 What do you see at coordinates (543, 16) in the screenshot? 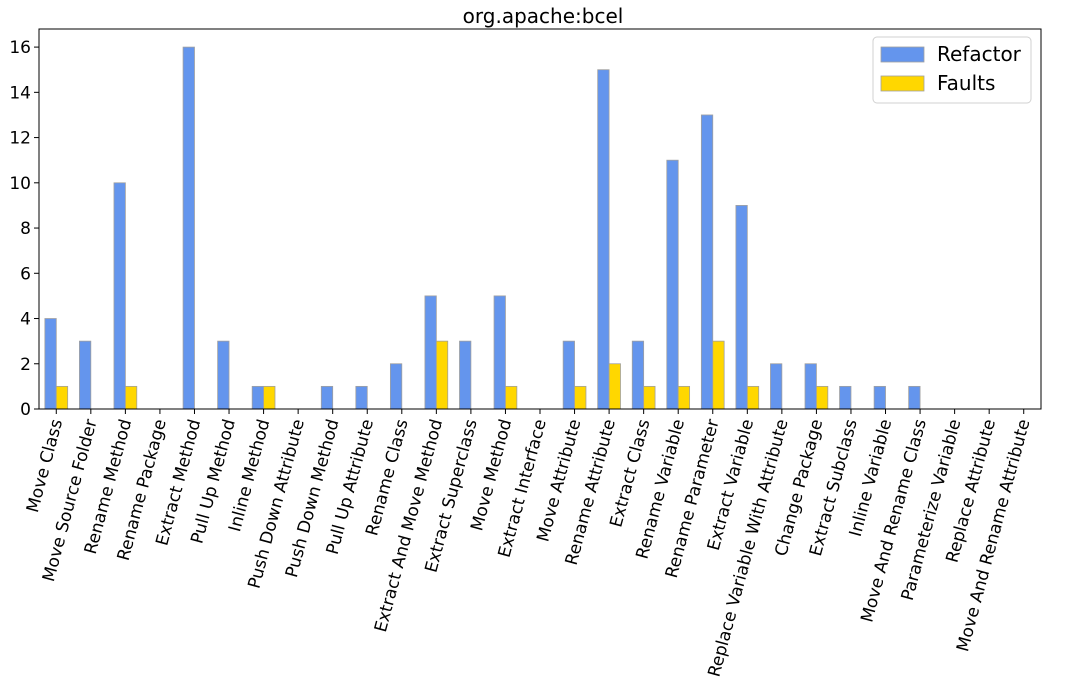
I see `chart-title: org.apache:bcel` at bounding box center [543, 16].